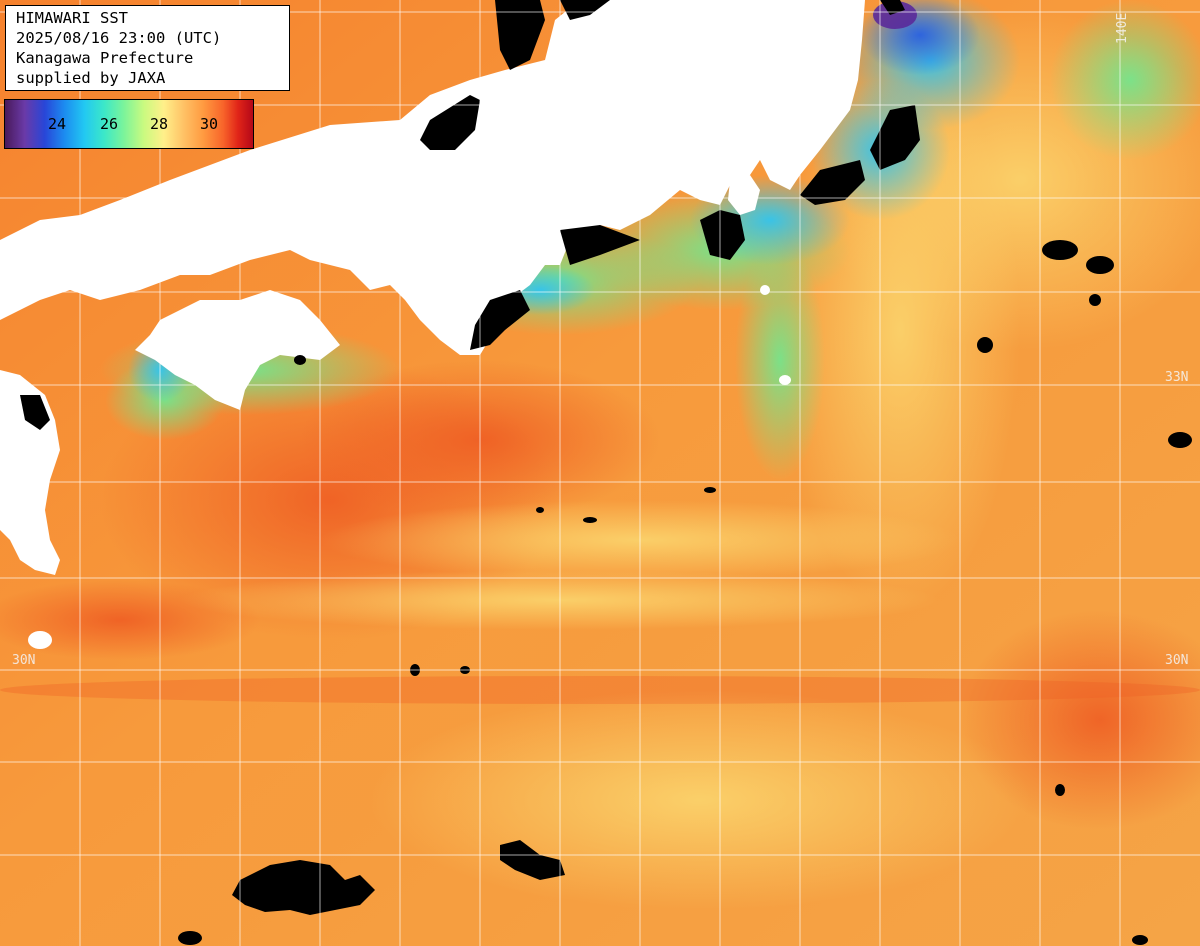  I want to click on lon-label-top: 140E, so click(1122, 28).